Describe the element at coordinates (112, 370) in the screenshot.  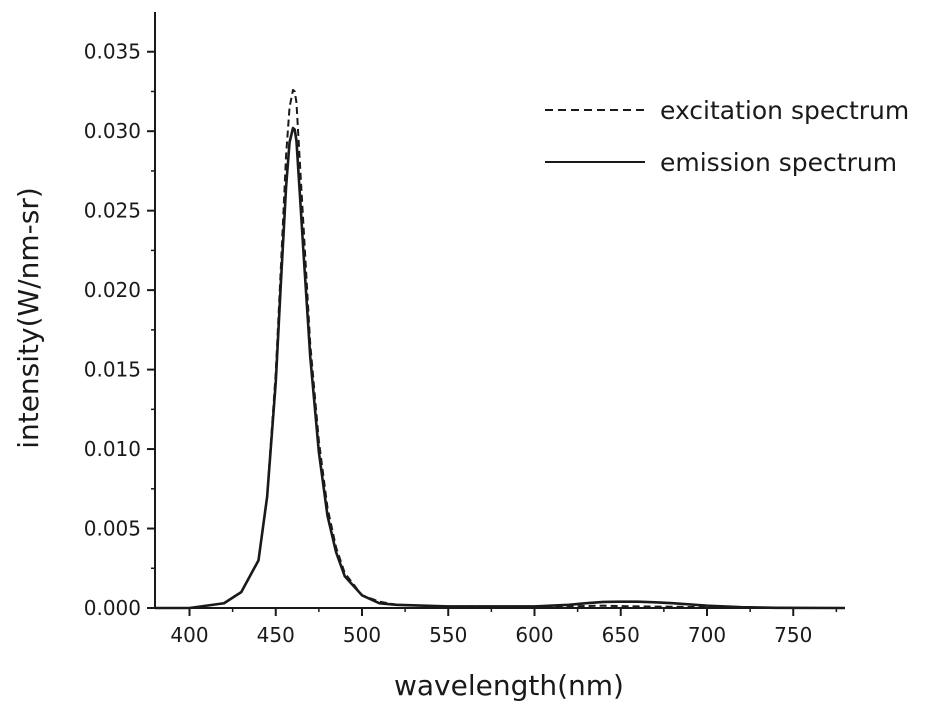
I see `y-tick-label: 0.015` at that location.